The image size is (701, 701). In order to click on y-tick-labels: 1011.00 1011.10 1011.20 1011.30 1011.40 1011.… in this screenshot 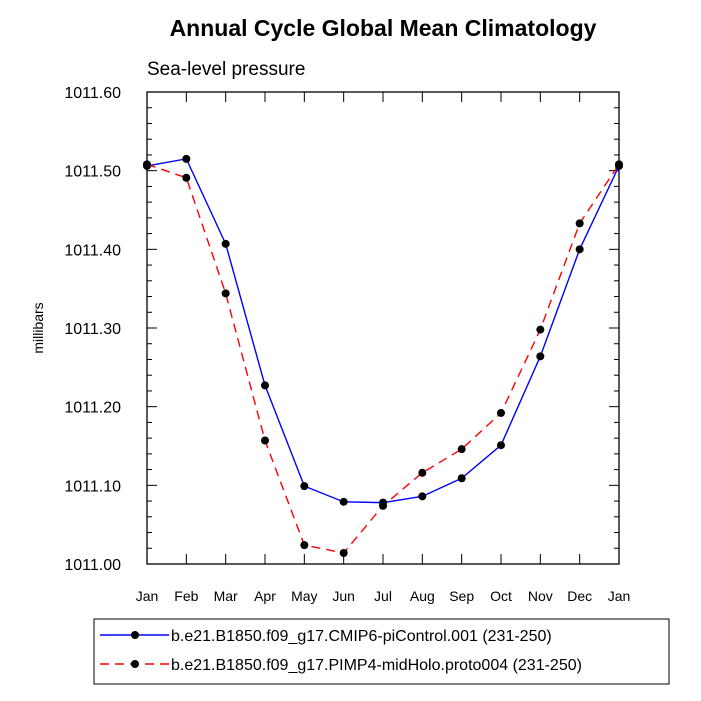, I will do `click(92, 329)`.